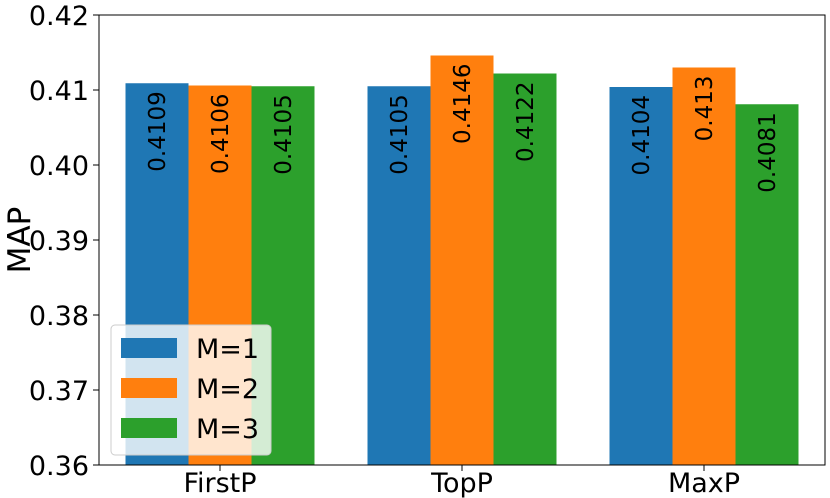  I want to click on x-tick-label: TopP, so click(461, 483).